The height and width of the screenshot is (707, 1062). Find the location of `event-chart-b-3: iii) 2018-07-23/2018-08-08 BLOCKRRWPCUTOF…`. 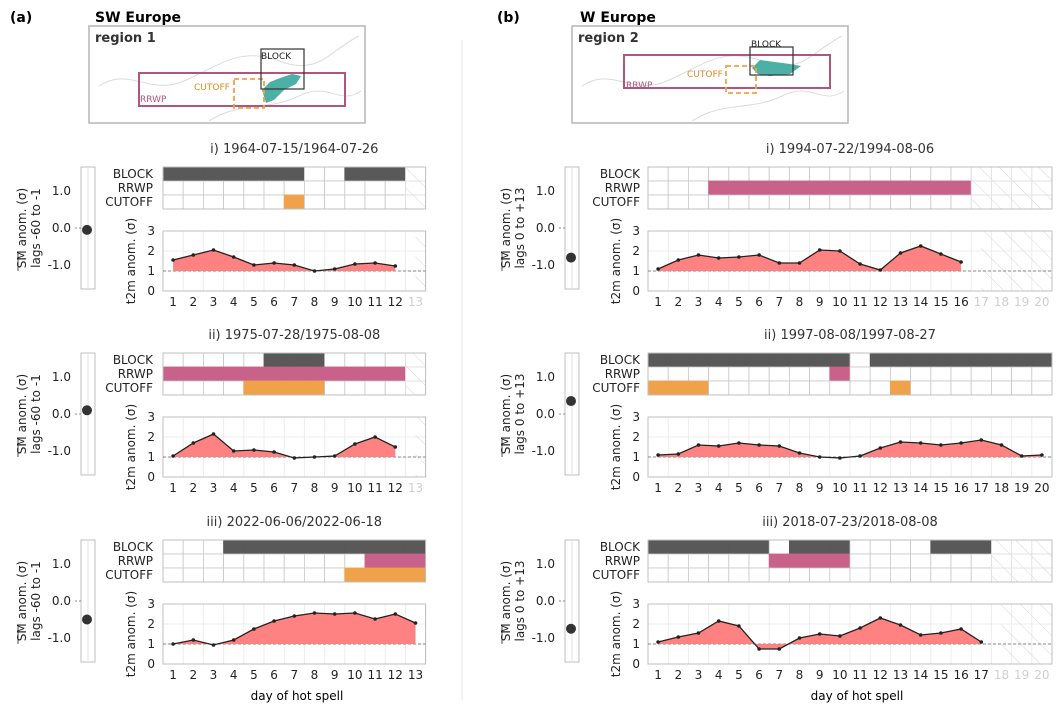

event-chart-b-3: iii) 2018-07-23/2018-08-08 BLOCKRRWPCUTOF… is located at coordinates (776, 598).